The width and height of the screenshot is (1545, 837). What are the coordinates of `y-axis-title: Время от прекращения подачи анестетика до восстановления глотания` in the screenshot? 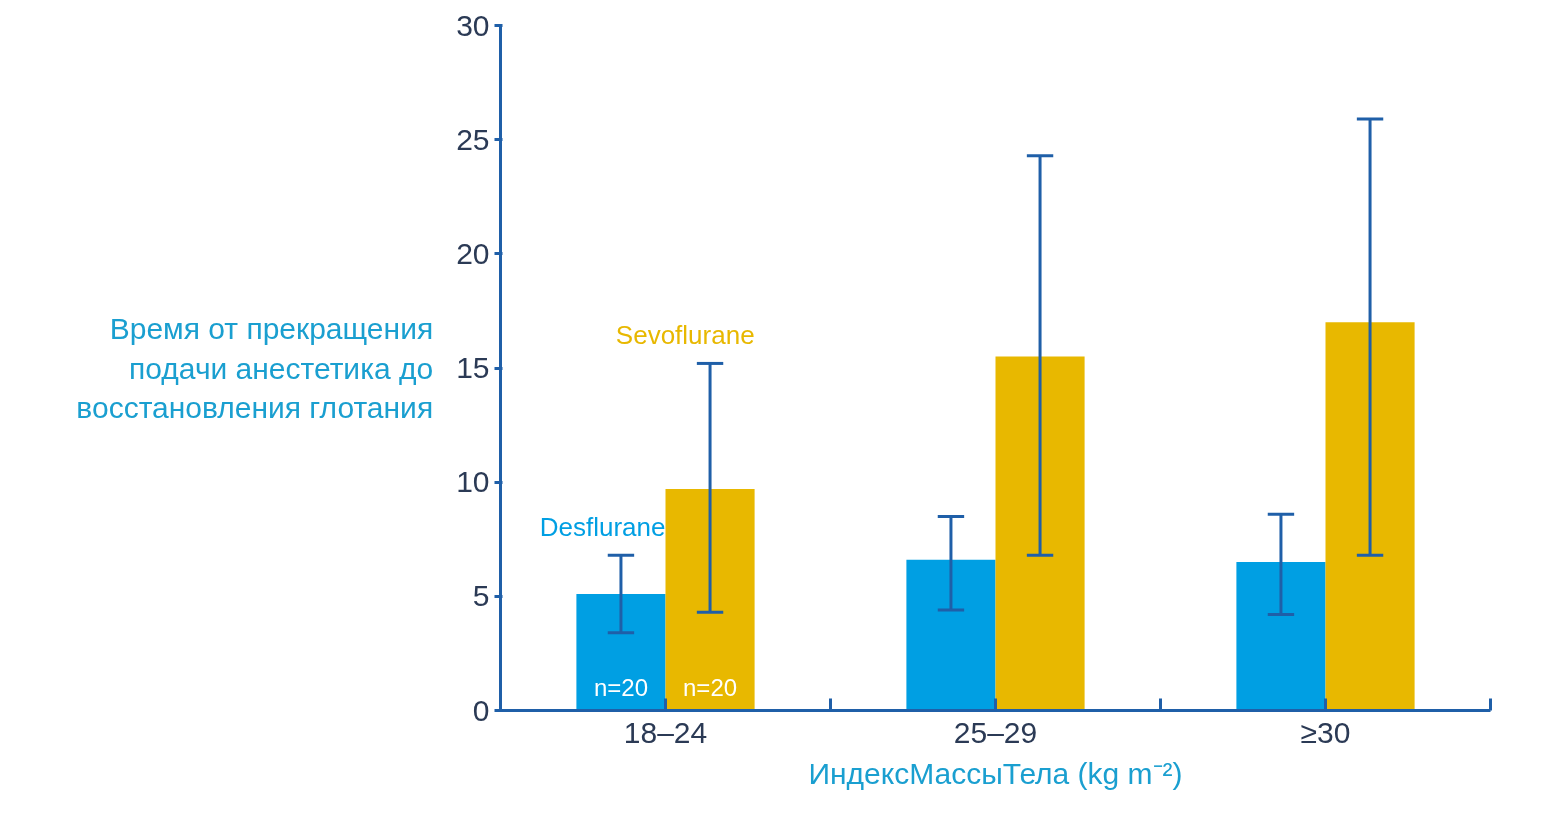 It's located at (255, 368).